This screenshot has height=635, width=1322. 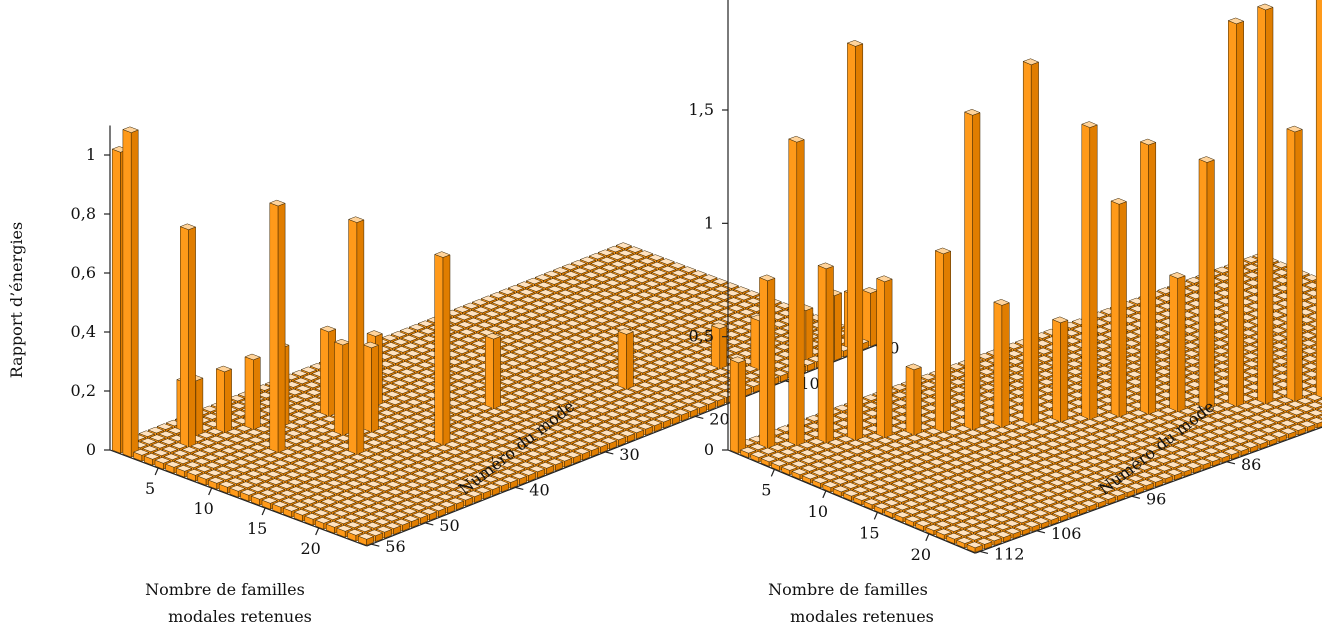 What do you see at coordinates (539, 489) in the screenshot?
I see `mode-tick-label: 40` at bounding box center [539, 489].